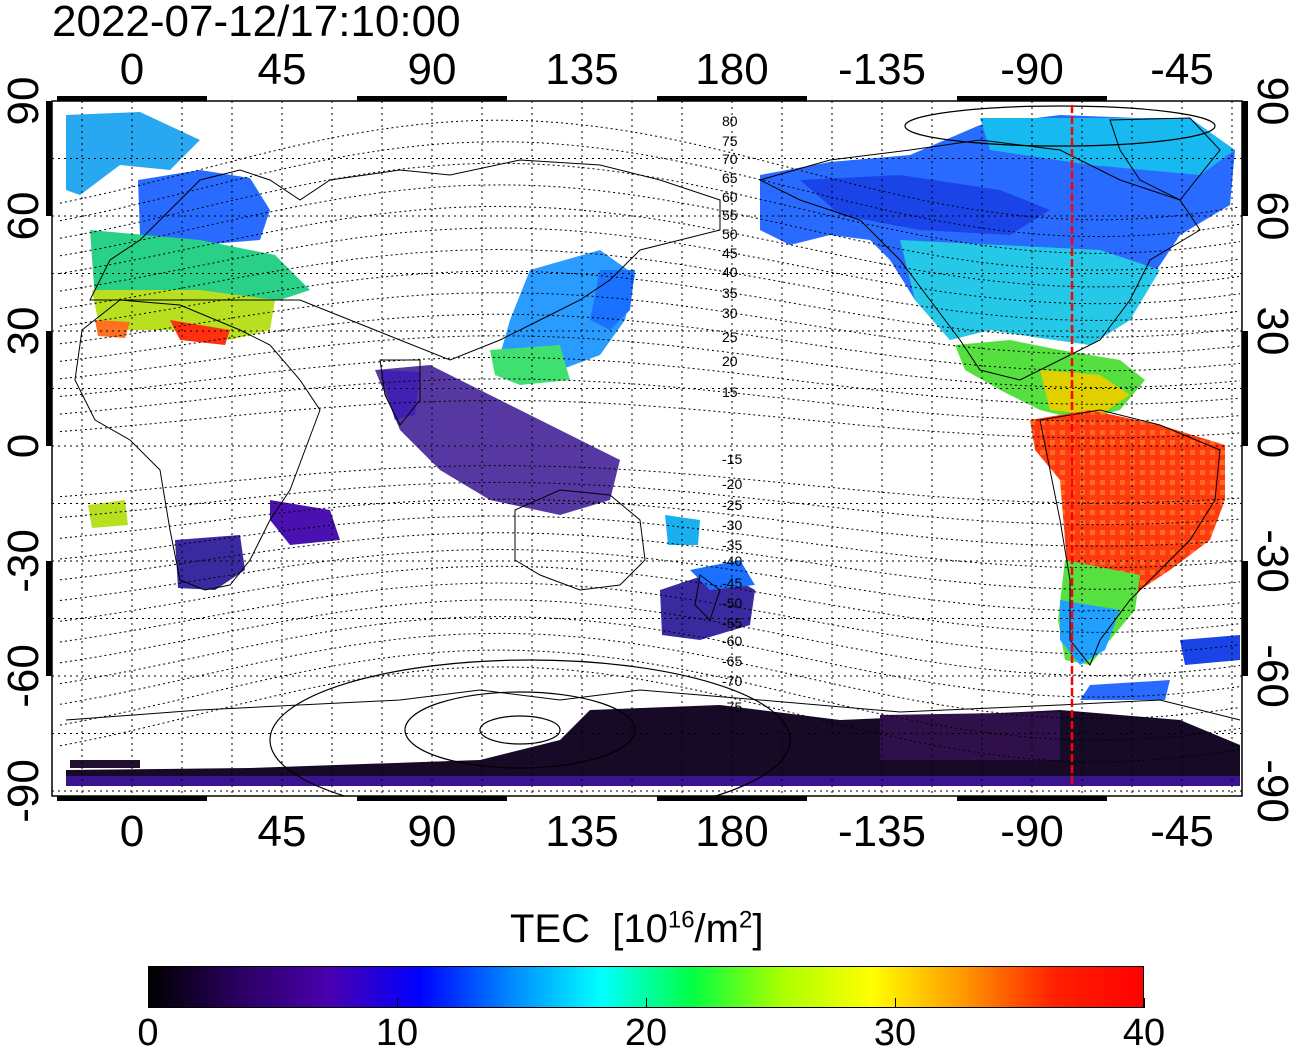 The height and width of the screenshot is (1057, 1294). Describe the element at coordinates (732, 661) in the screenshot. I see `mlat-label: -65` at that location.